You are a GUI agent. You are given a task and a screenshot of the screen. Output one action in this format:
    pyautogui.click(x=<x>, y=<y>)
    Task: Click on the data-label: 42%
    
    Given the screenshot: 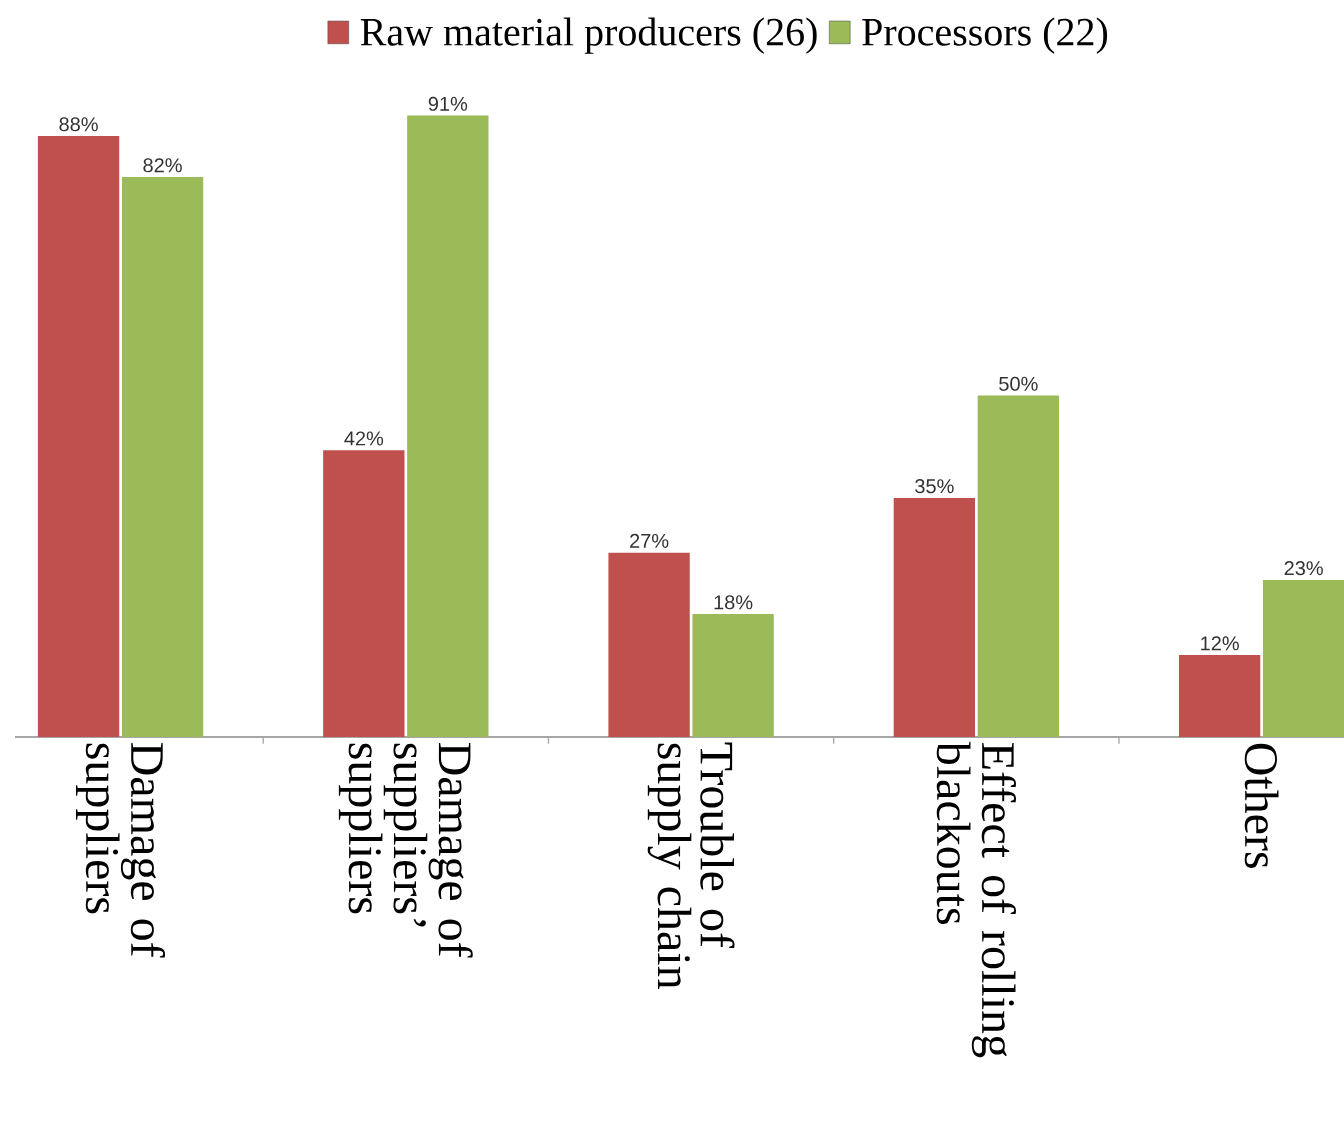 What is the action you would take?
    pyautogui.click(x=364, y=438)
    